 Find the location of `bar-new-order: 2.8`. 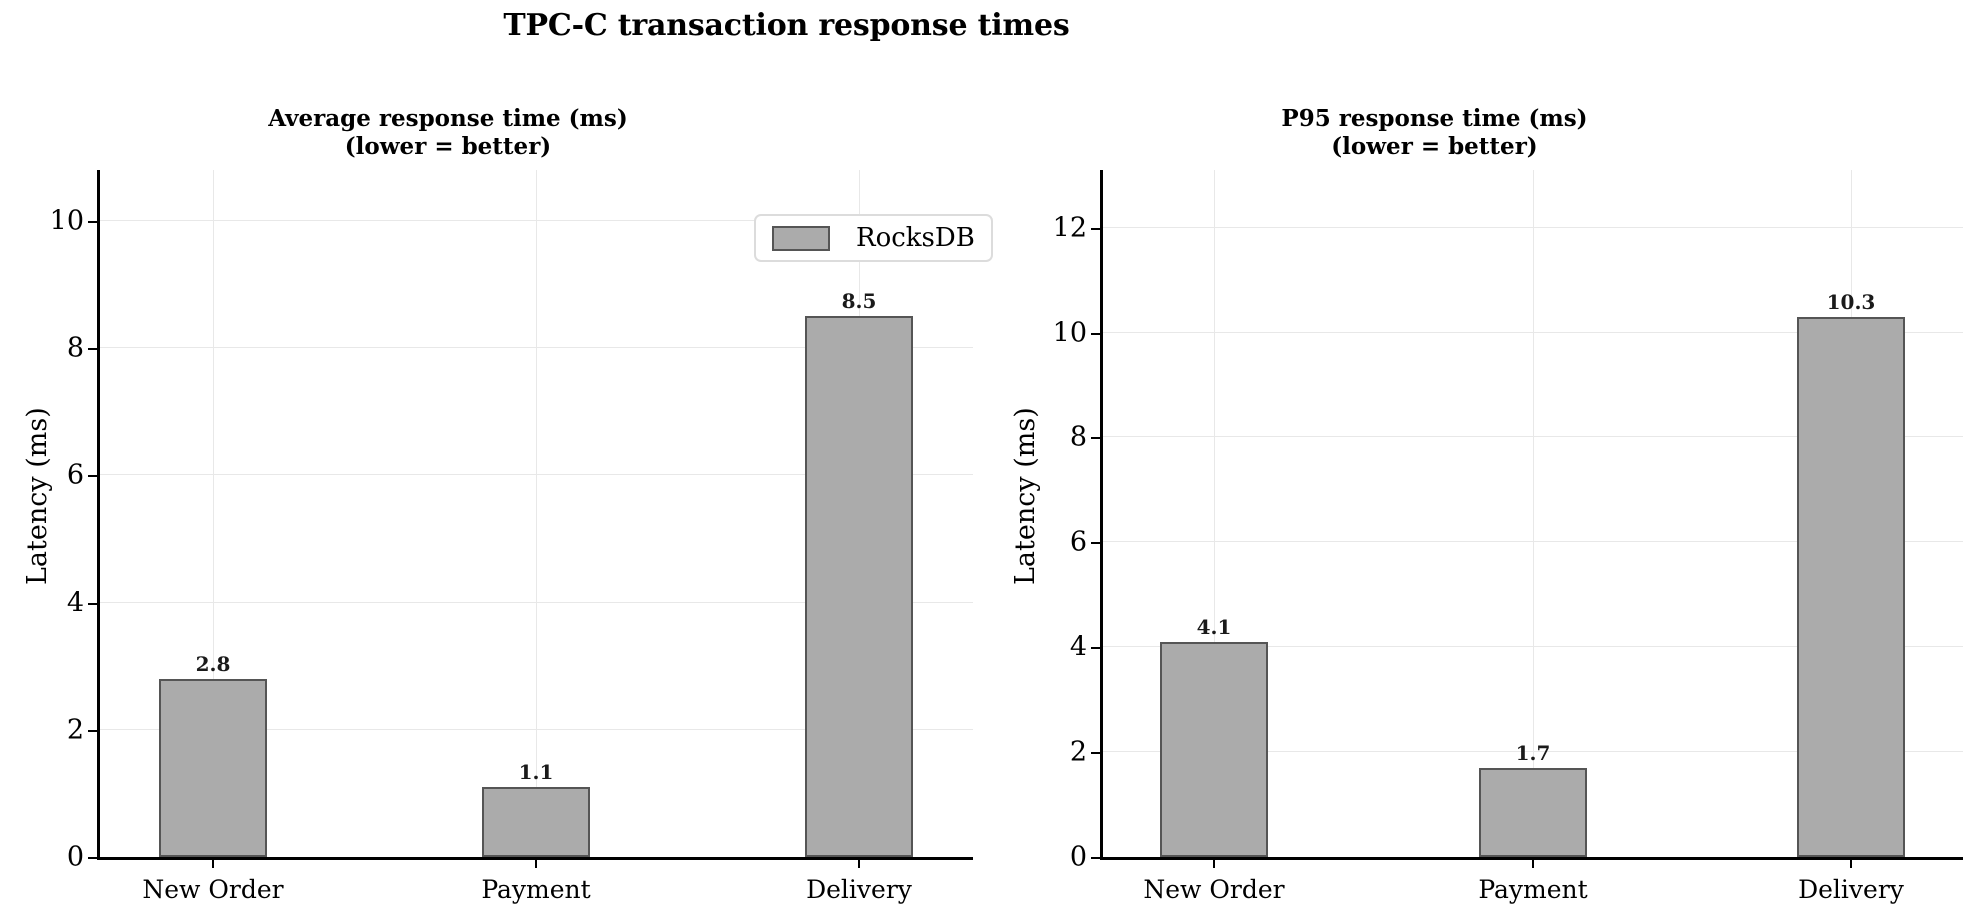

bar-new-order: 2.8 is located at coordinates (213, 755).